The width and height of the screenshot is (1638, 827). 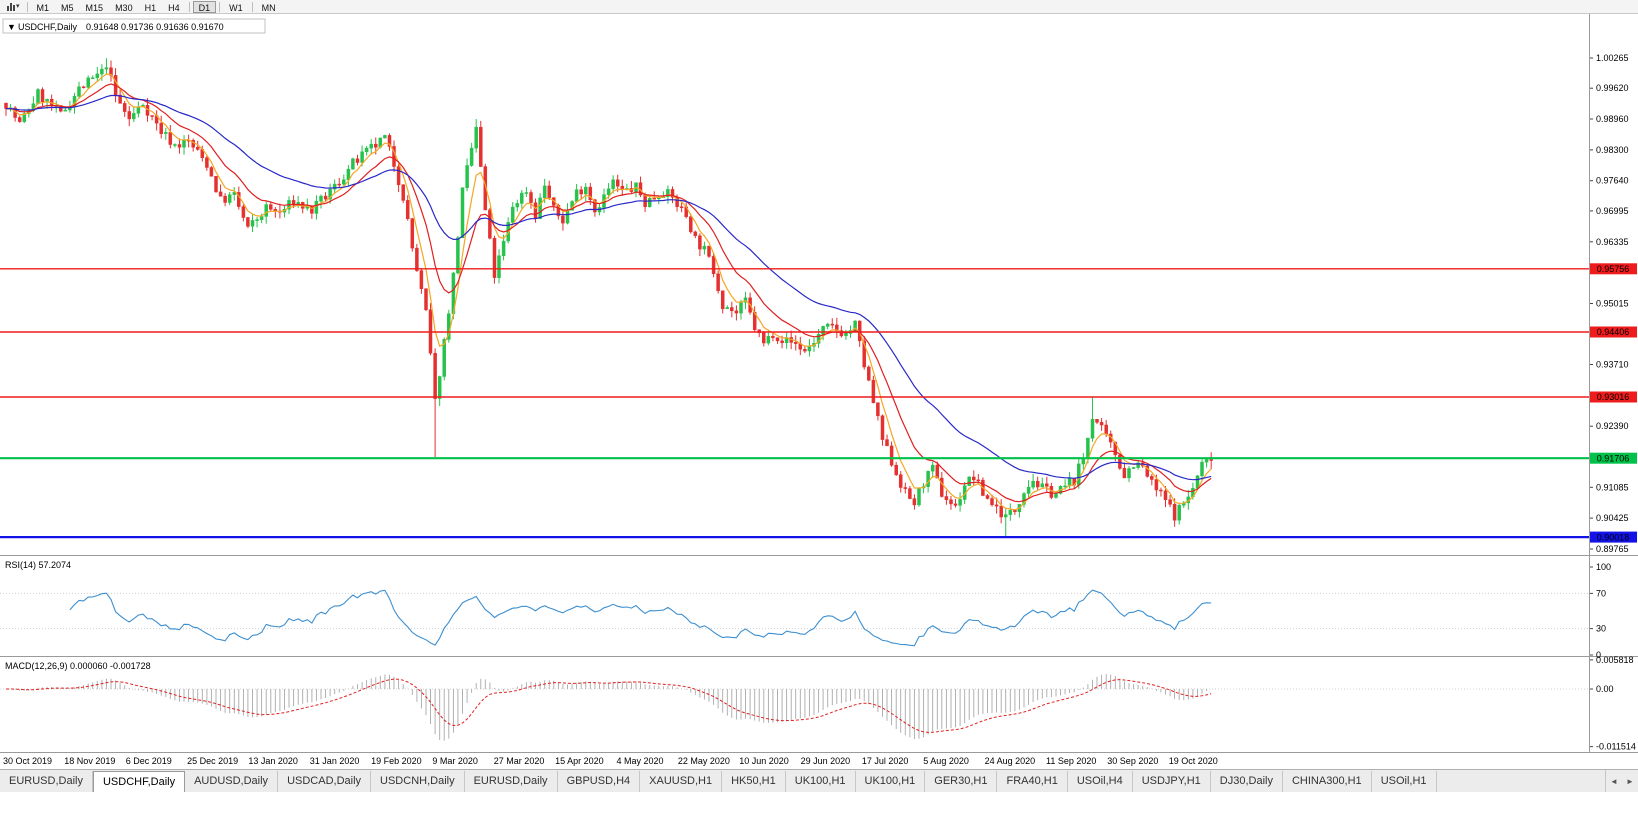 What do you see at coordinates (946, 761) in the screenshot?
I see `svg-text: 5 Aug 2020` at bounding box center [946, 761].